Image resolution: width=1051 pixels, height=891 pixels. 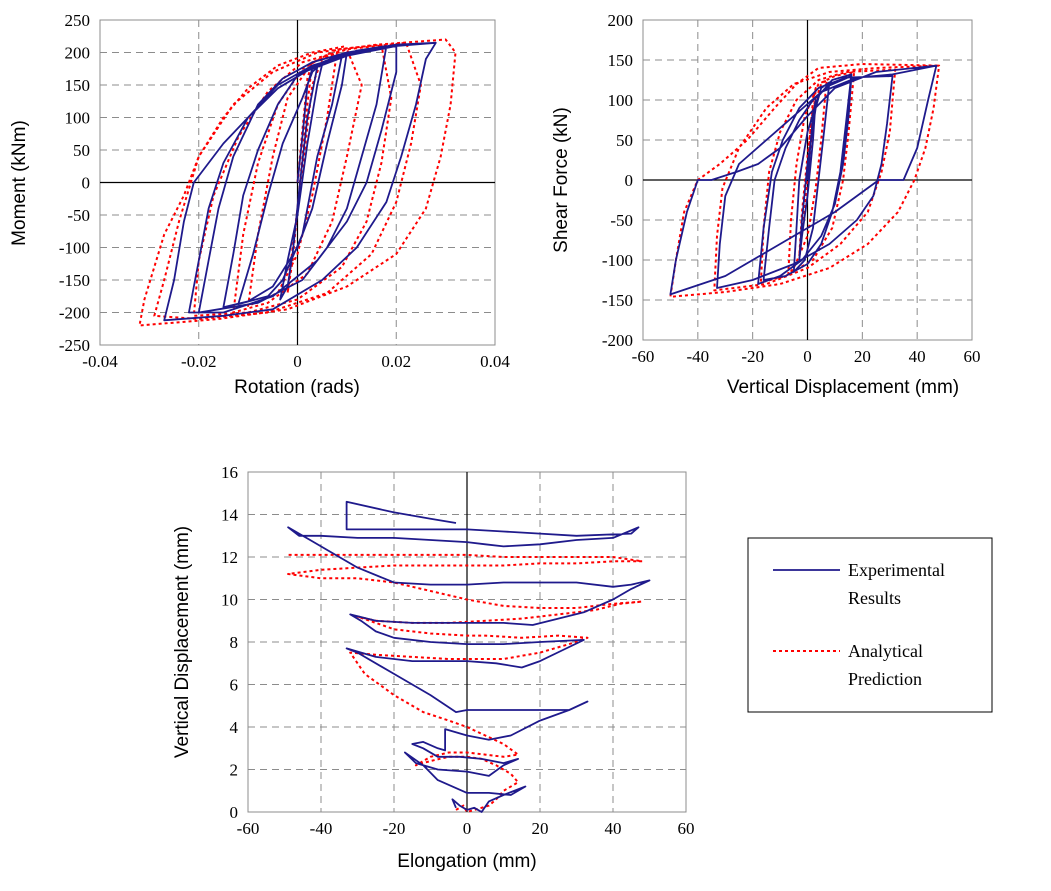 What do you see at coordinates (885, 651) in the screenshot?
I see `legend-analytical-label-line1: Analytical` at bounding box center [885, 651].